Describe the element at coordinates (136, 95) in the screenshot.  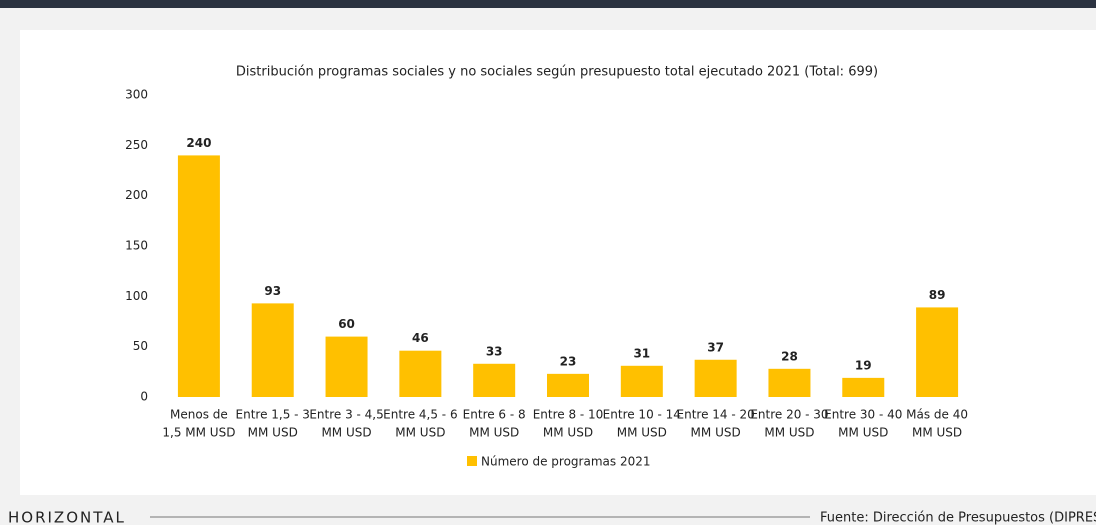
I see `y-tick-label: 300` at that location.